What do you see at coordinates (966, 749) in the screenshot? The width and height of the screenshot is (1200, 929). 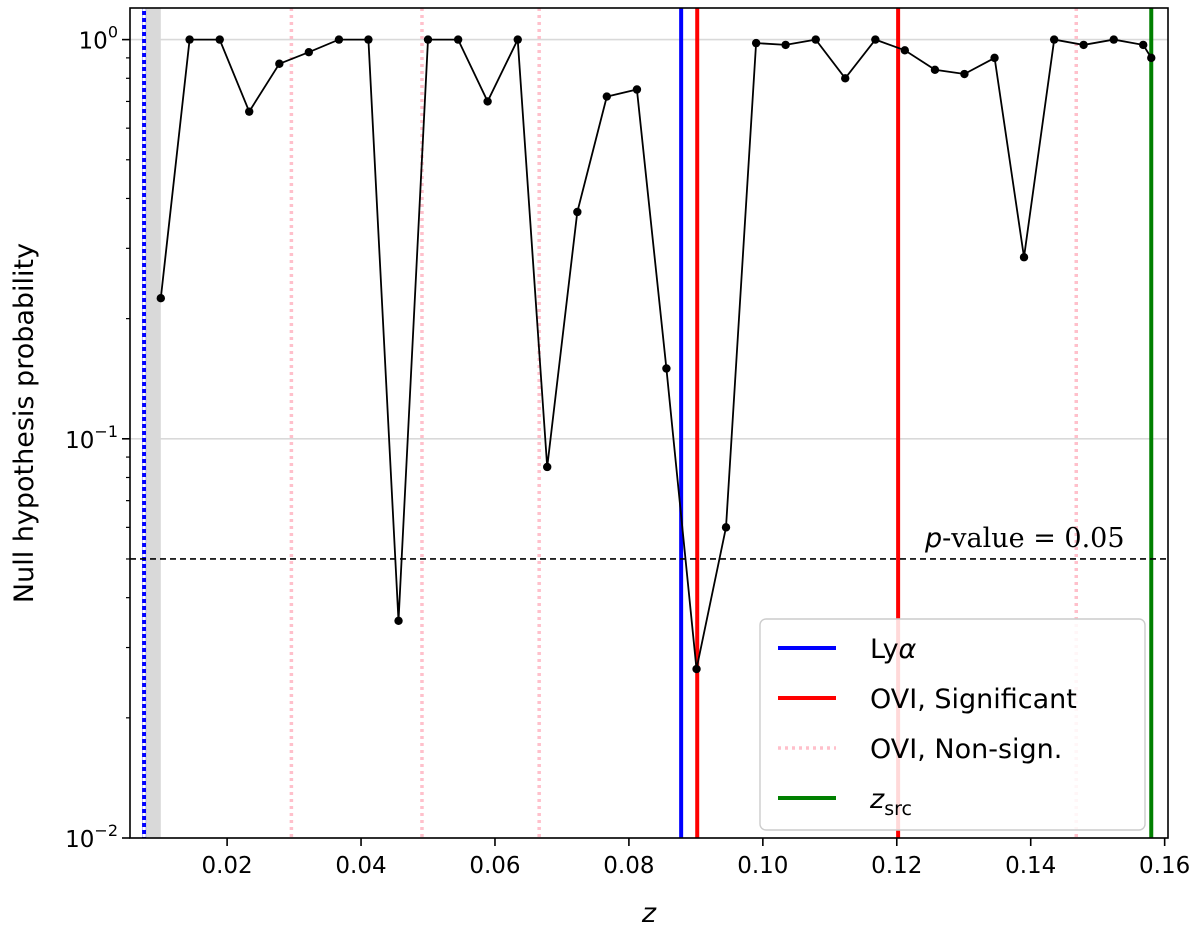 I see `legend-label: OVI, Non-sign.` at bounding box center [966, 749].